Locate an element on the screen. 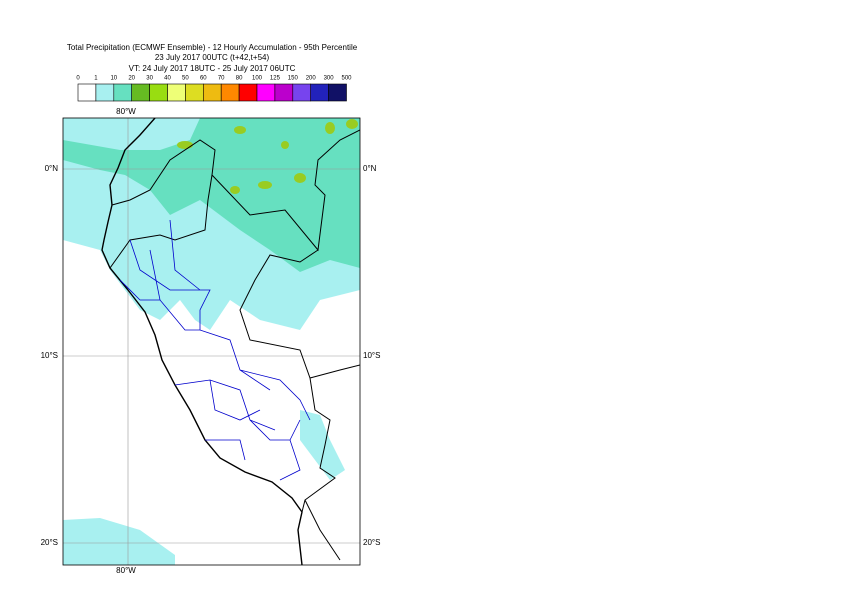  legend-label: 70 is located at coordinates (221, 79).